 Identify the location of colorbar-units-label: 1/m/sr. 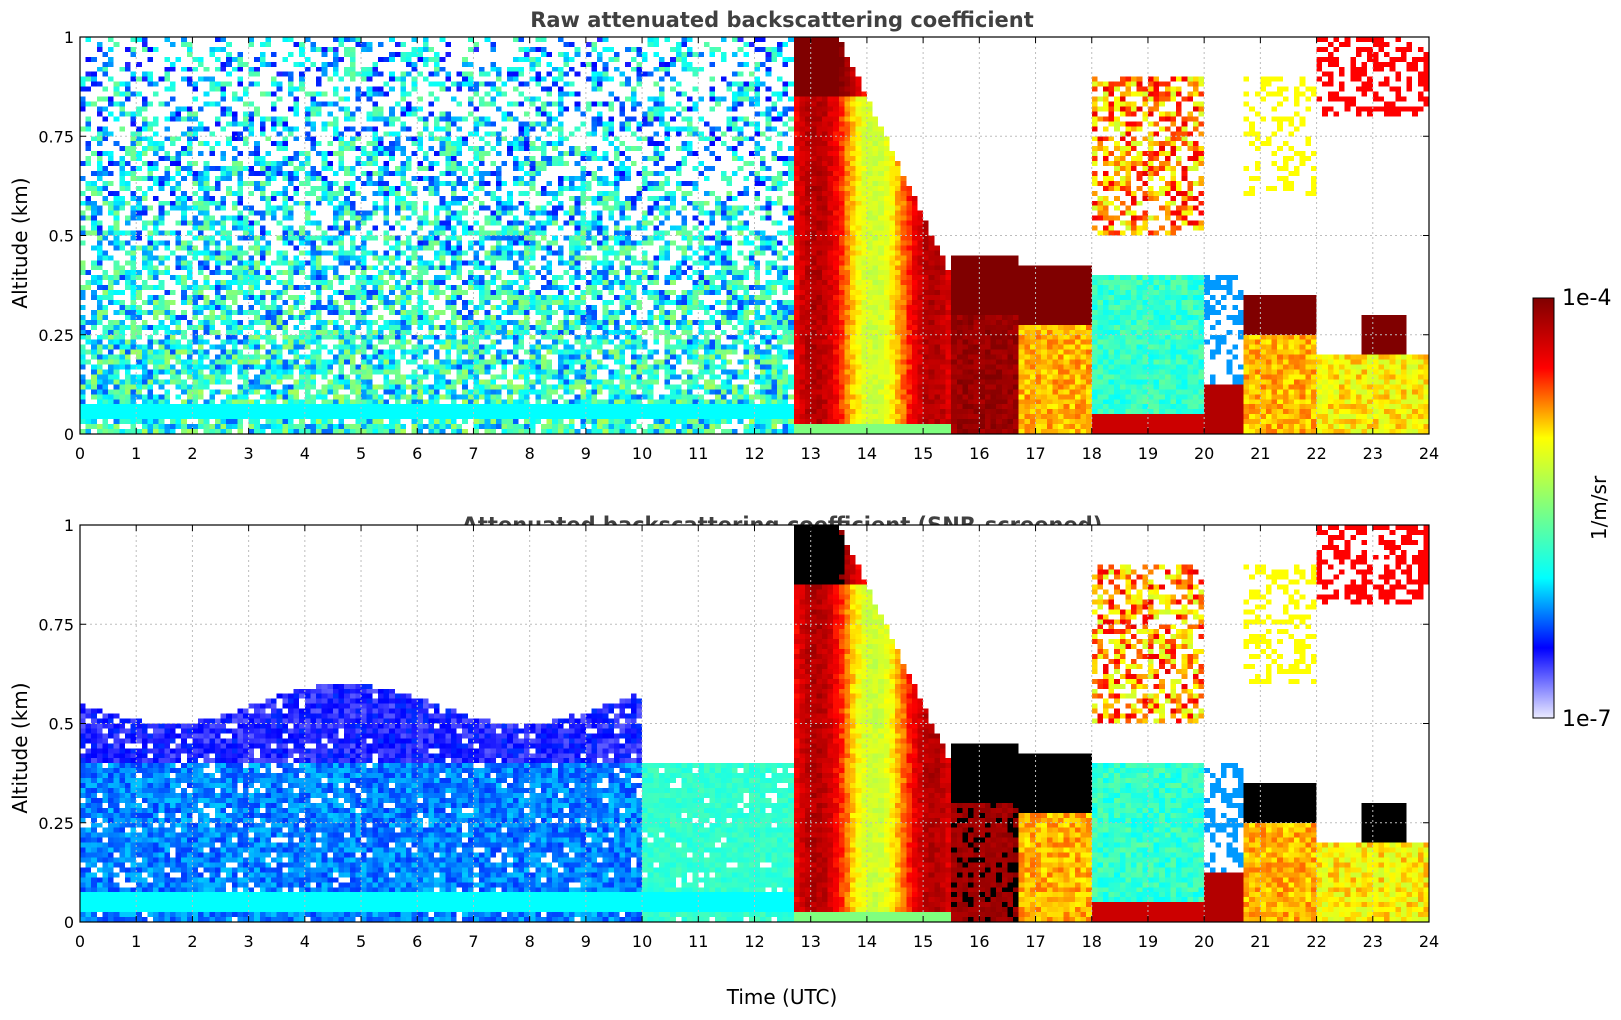
(1599, 507).